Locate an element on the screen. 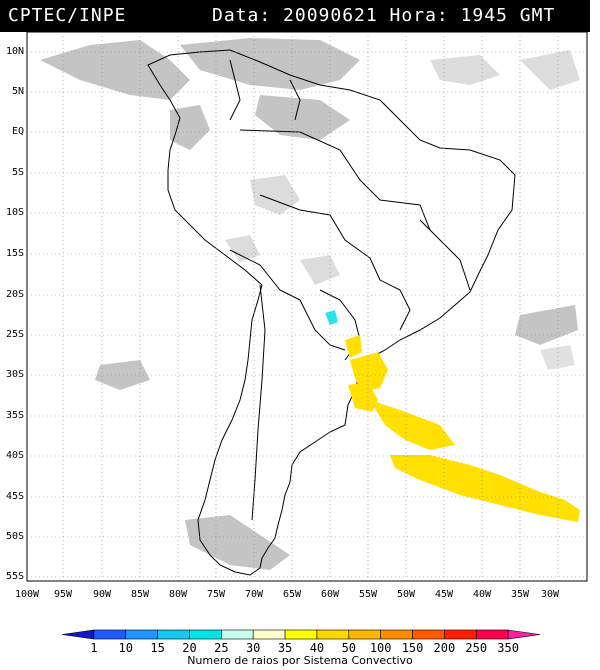 The image size is (600, 670). lat-label-eq: EQ is located at coordinates (17, 131).